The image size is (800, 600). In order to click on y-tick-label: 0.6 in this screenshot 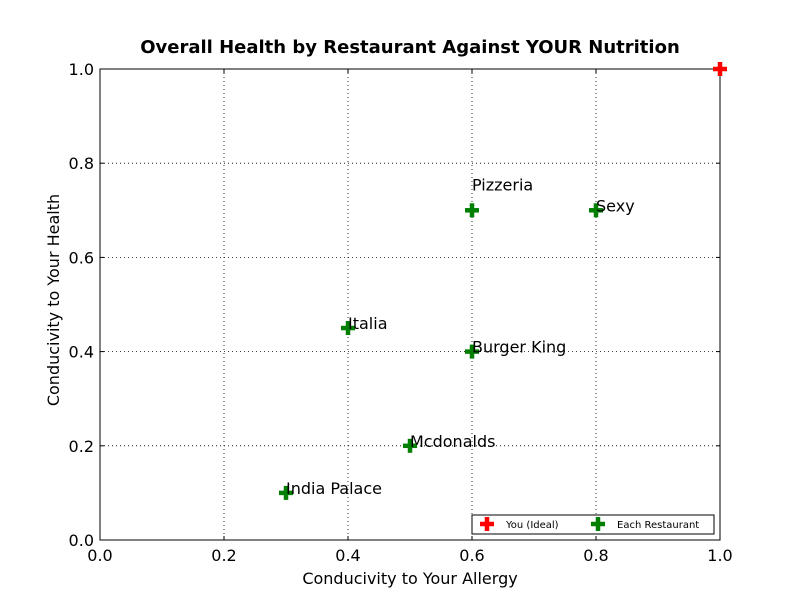, I will do `click(81, 257)`.